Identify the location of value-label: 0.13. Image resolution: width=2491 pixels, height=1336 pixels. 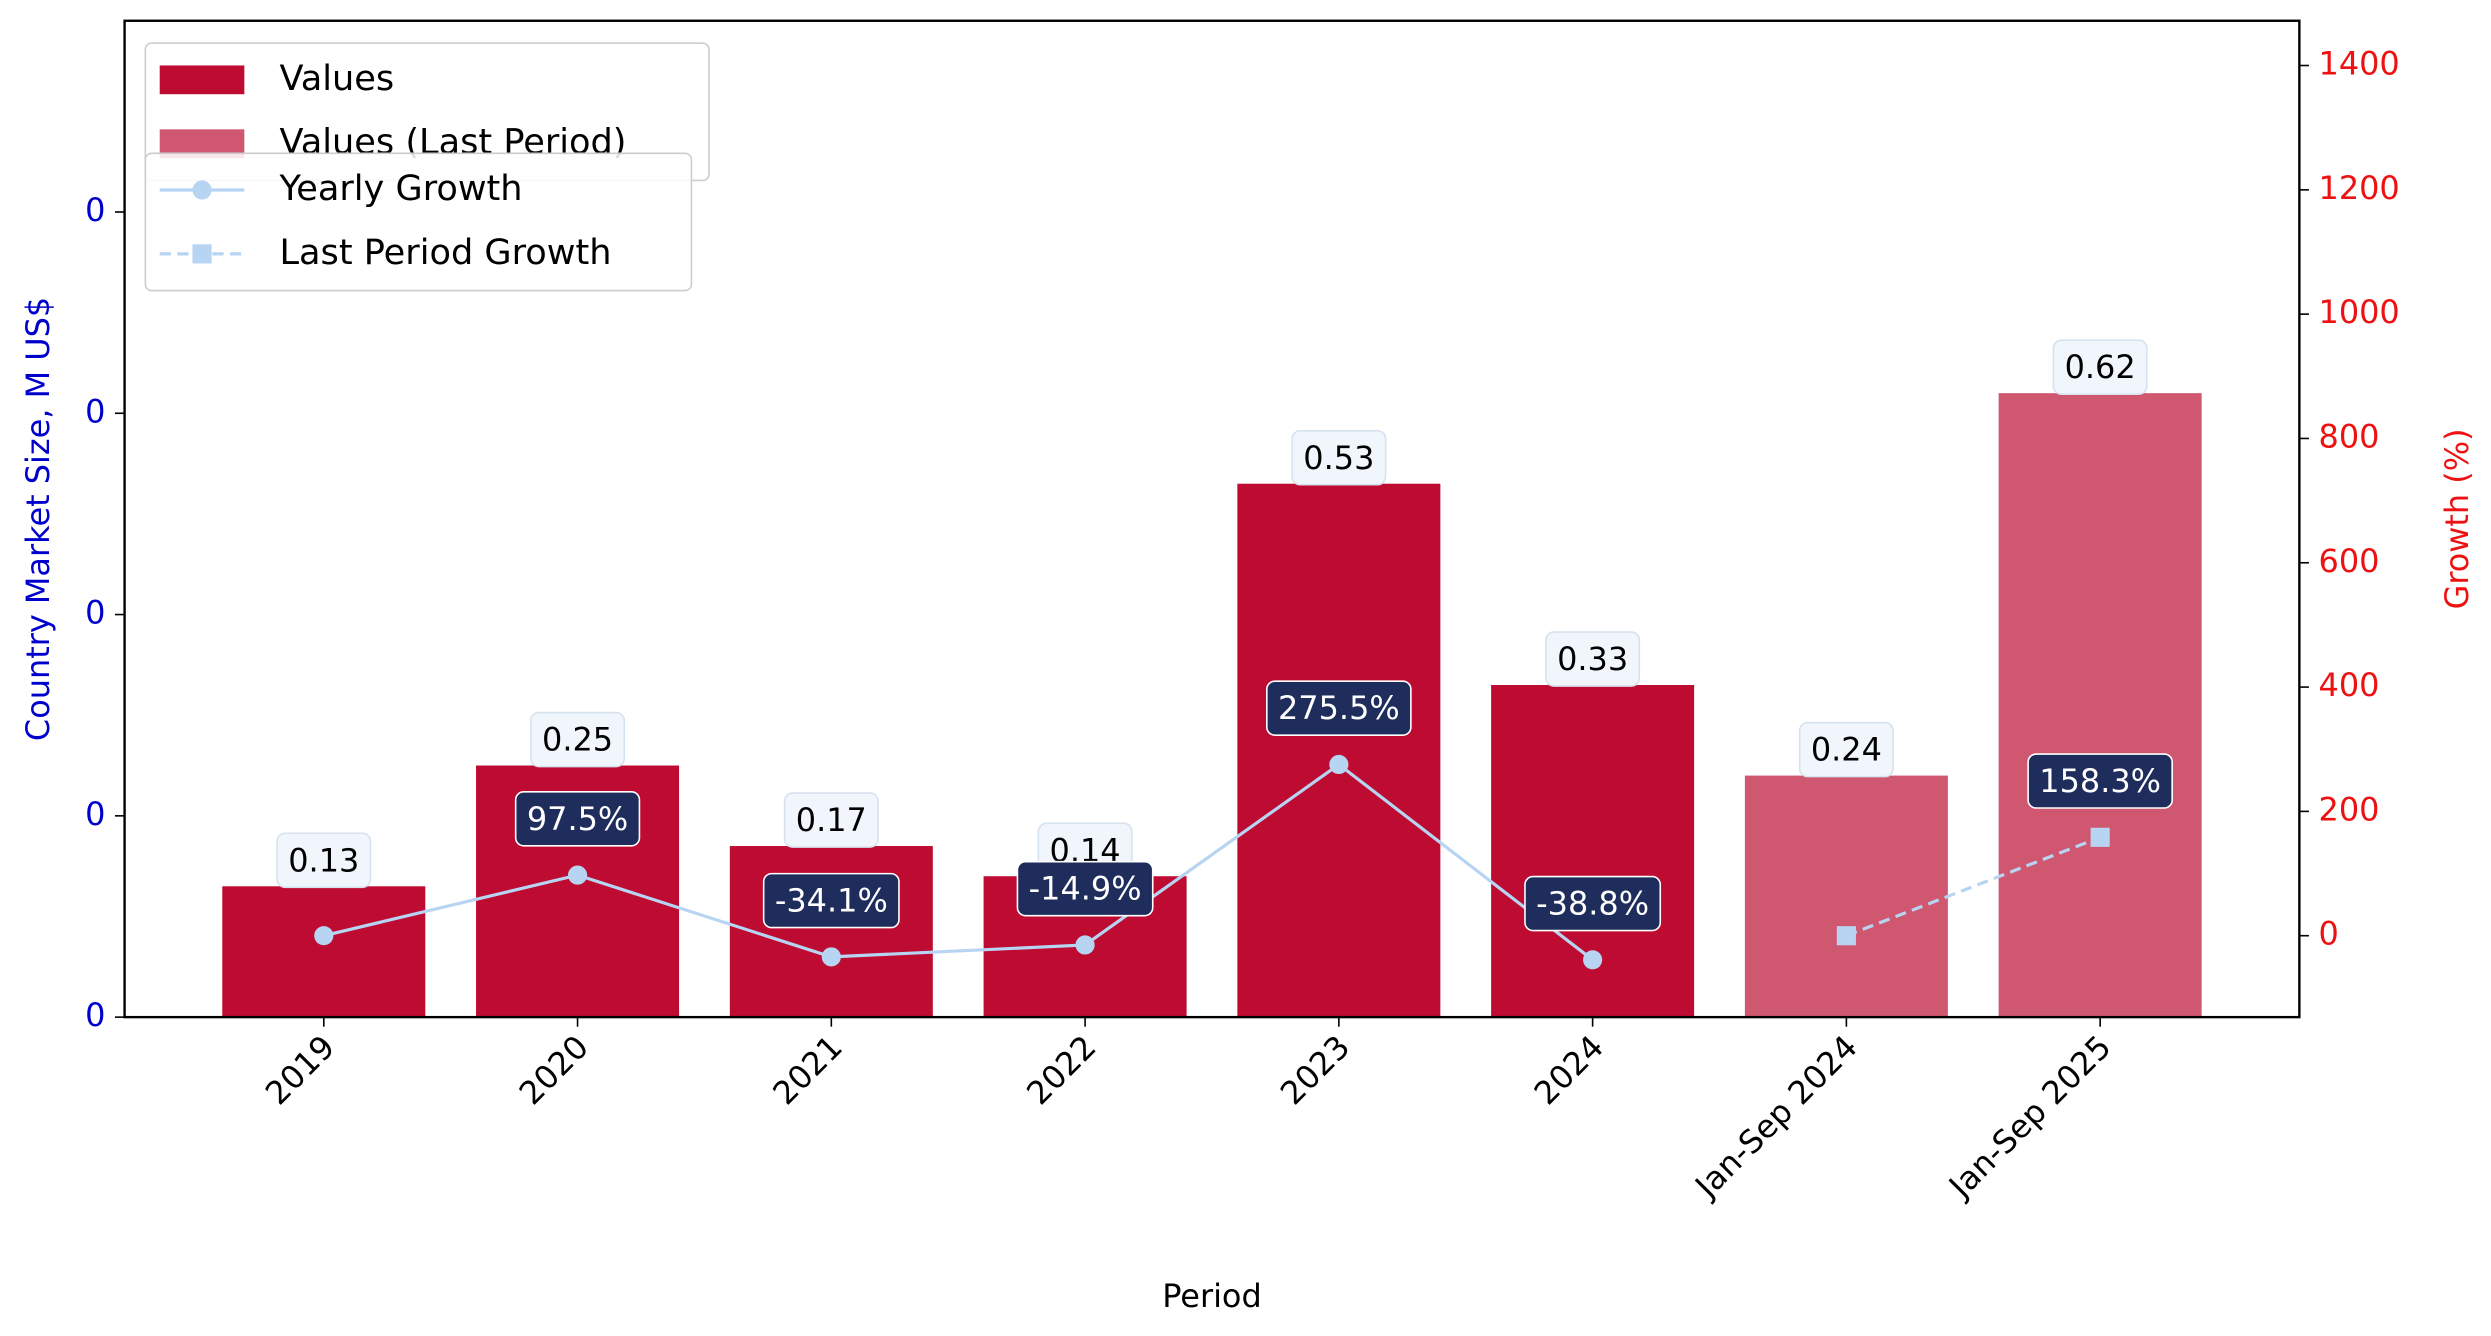
(324, 860).